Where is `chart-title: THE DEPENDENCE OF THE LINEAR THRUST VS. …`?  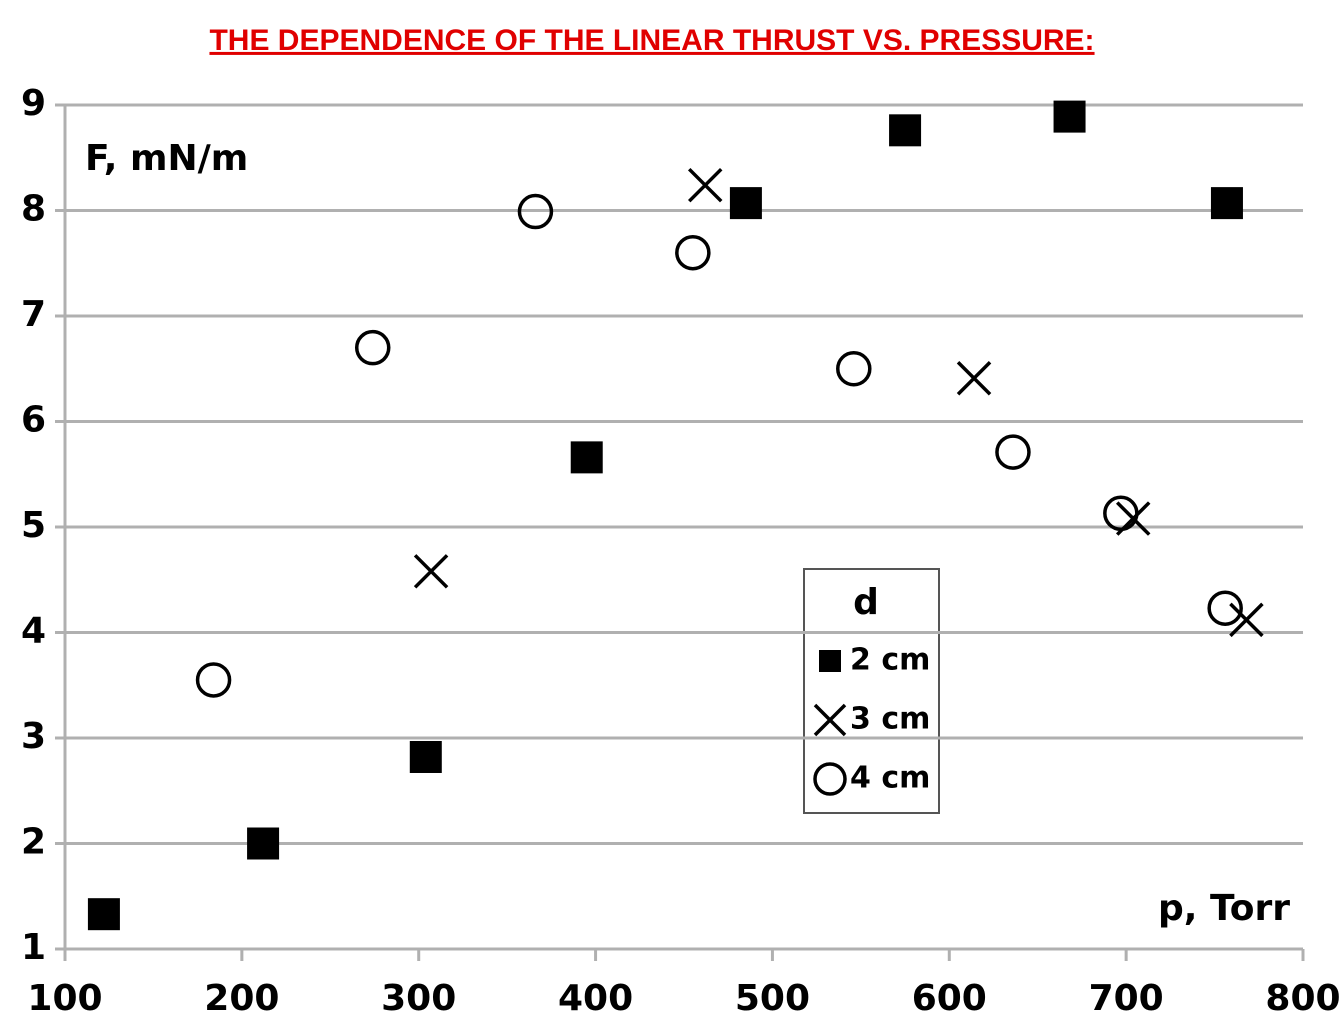 chart-title: THE DEPENDENCE OF THE LINEAR THRUST VS. … is located at coordinates (651, 40).